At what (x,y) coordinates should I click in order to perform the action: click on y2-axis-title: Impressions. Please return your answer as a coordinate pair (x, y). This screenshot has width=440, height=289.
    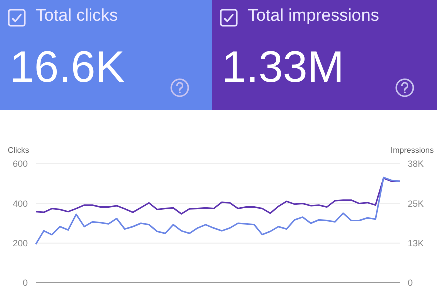
    Looking at the image, I should click on (412, 150).